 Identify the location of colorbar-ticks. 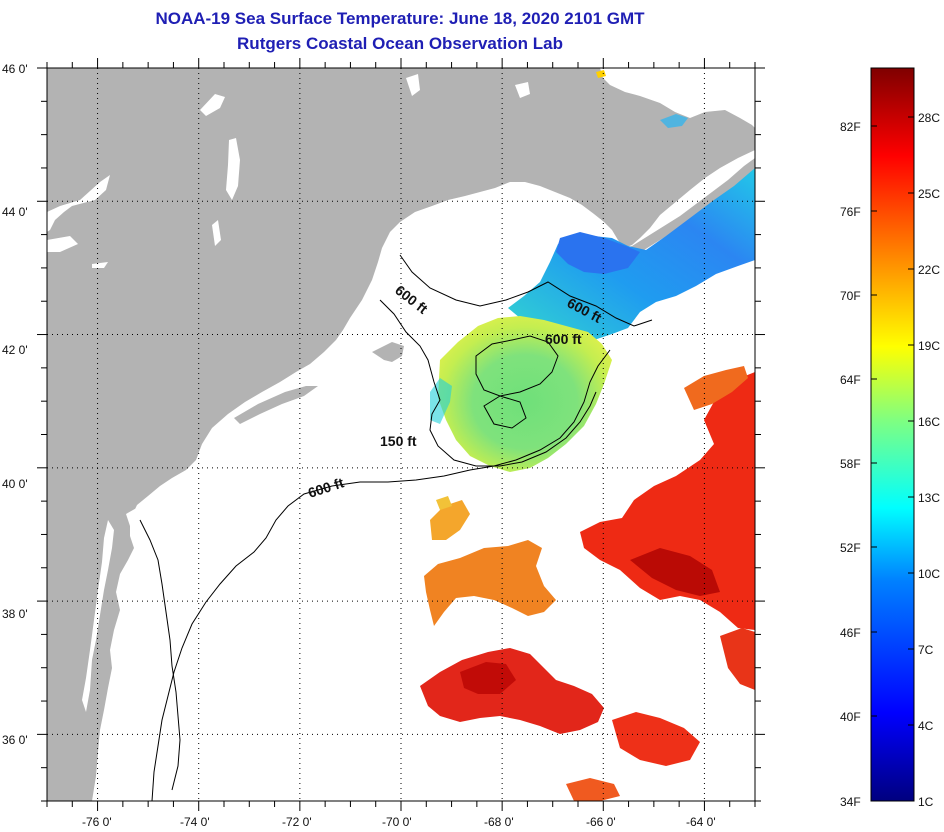
(892, 459).